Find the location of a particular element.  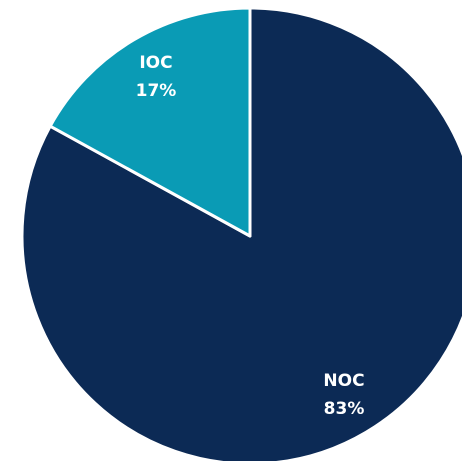

slice-category-label: IOC is located at coordinates (155, 63).